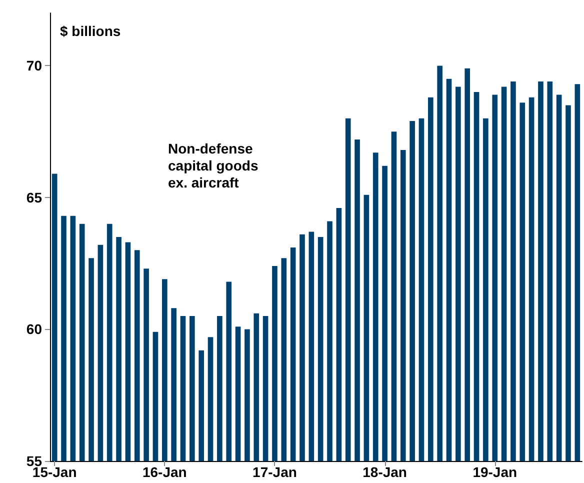 This screenshot has width=584, height=483. What do you see at coordinates (274, 472) in the screenshot?
I see `x-tick-label: 17-Jan` at bounding box center [274, 472].